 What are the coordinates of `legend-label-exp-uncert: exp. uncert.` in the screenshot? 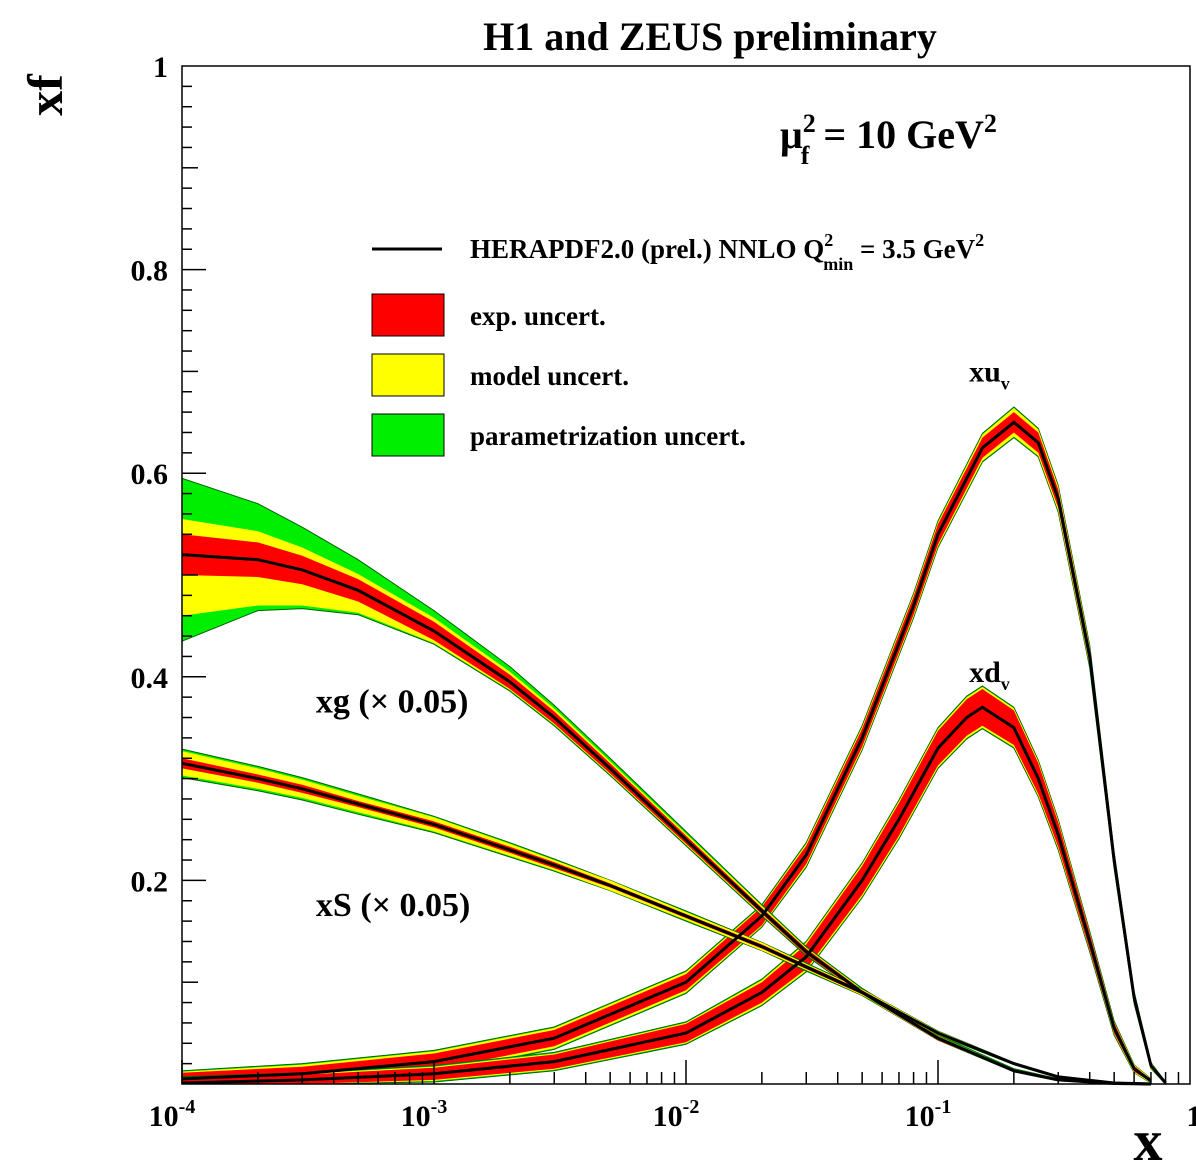 It's located at (538, 316).